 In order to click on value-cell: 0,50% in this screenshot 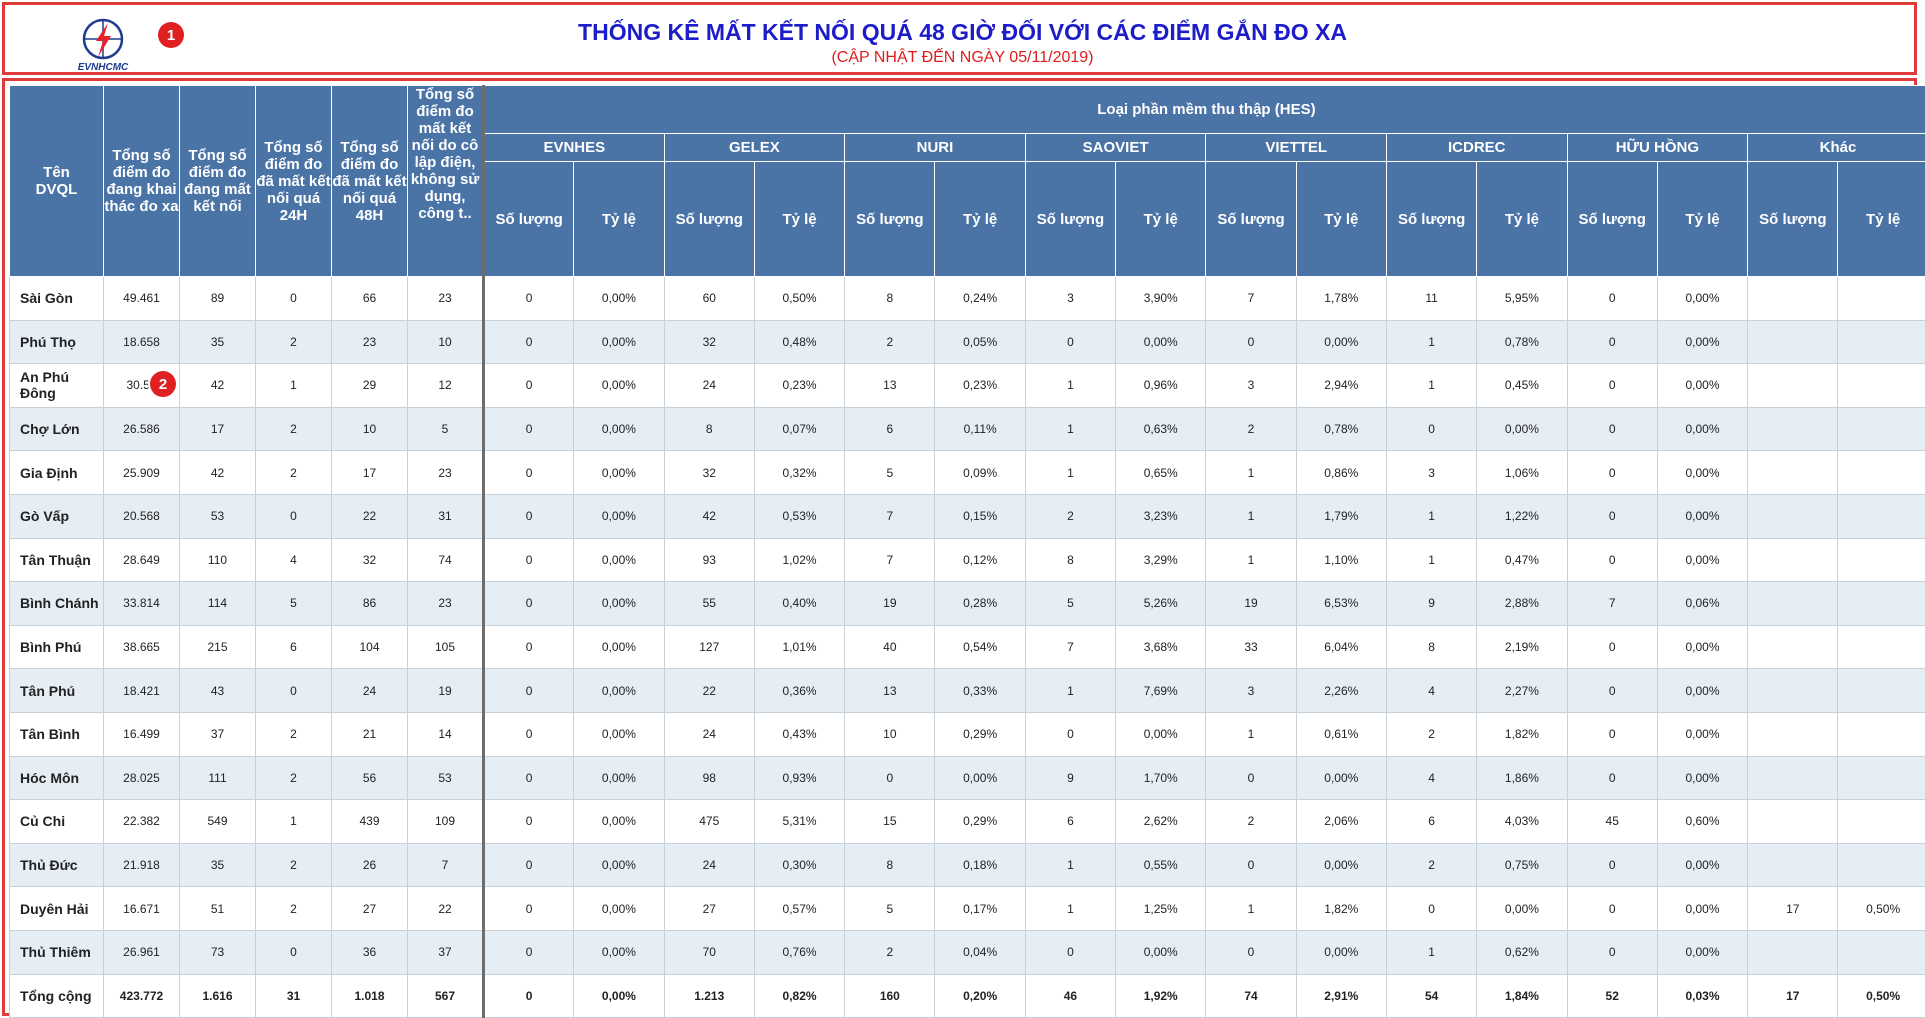, I will do `click(799, 298)`.